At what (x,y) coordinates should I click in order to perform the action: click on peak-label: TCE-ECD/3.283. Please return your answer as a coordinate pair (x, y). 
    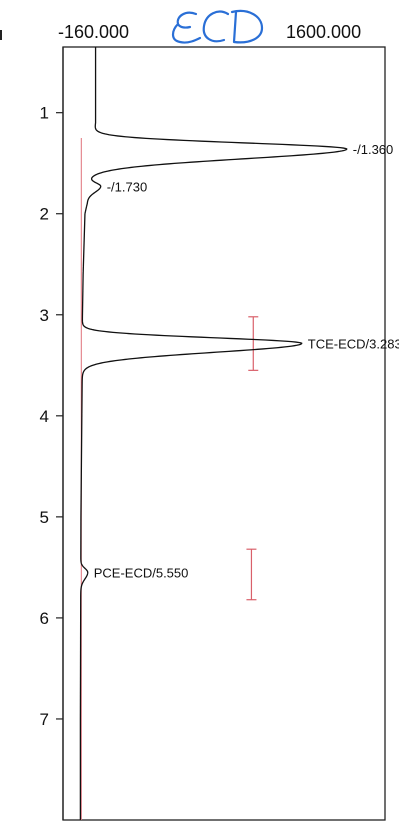
    Looking at the image, I should click on (353, 343).